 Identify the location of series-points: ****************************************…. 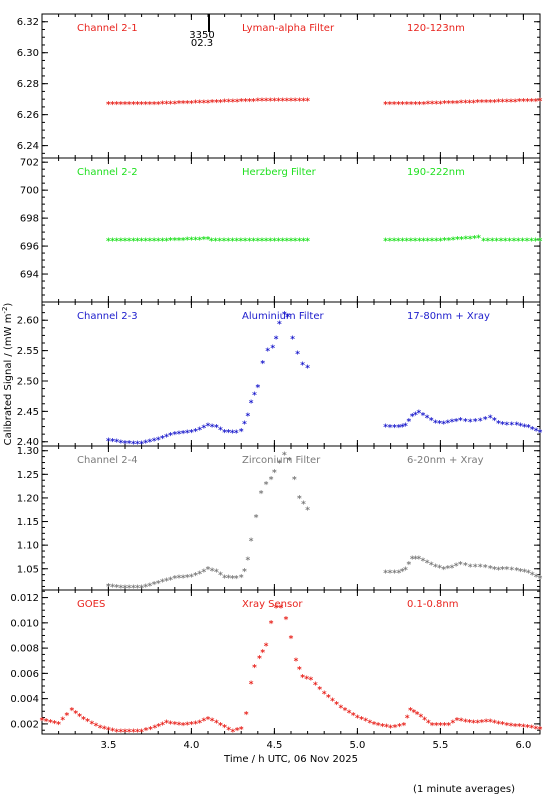
(324, 380).